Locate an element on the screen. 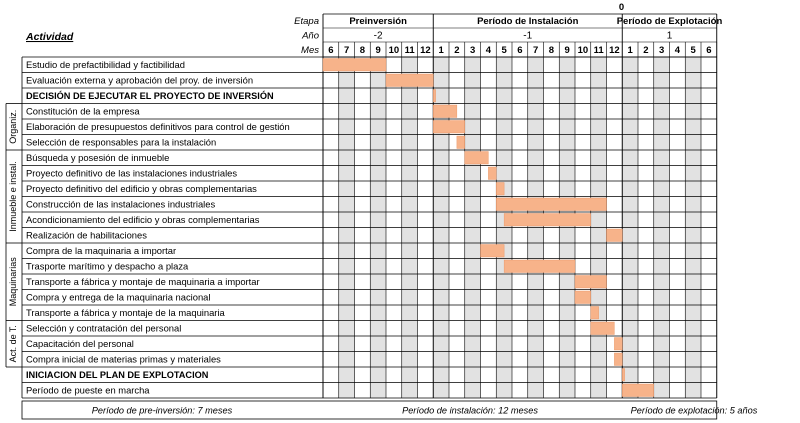  task-label: Período de pueste en marcha is located at coordinates (88, 390).